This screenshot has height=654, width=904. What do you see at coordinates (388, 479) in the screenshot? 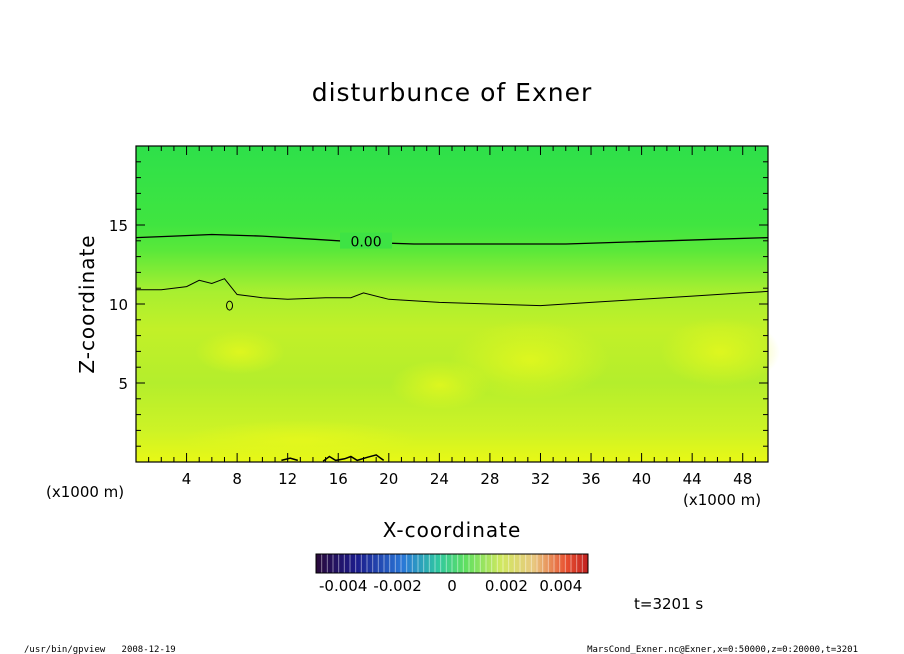
I see `x-tick-label: 20` at bounding box center [388, 479].